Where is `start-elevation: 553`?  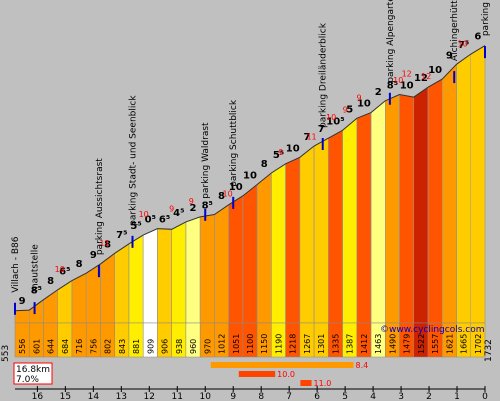
start-elevation: 553 is located at coordinates (6, 353).